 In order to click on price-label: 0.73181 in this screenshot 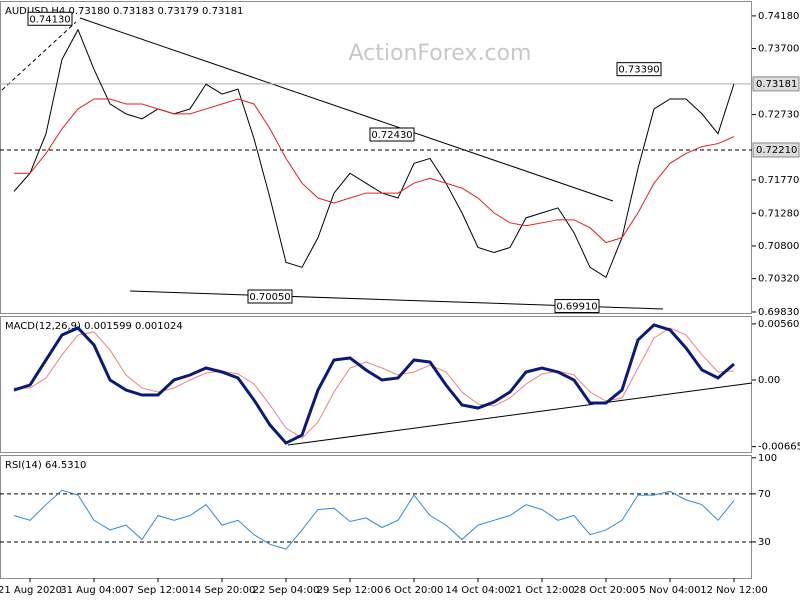, I will do `click(776, 84)`.